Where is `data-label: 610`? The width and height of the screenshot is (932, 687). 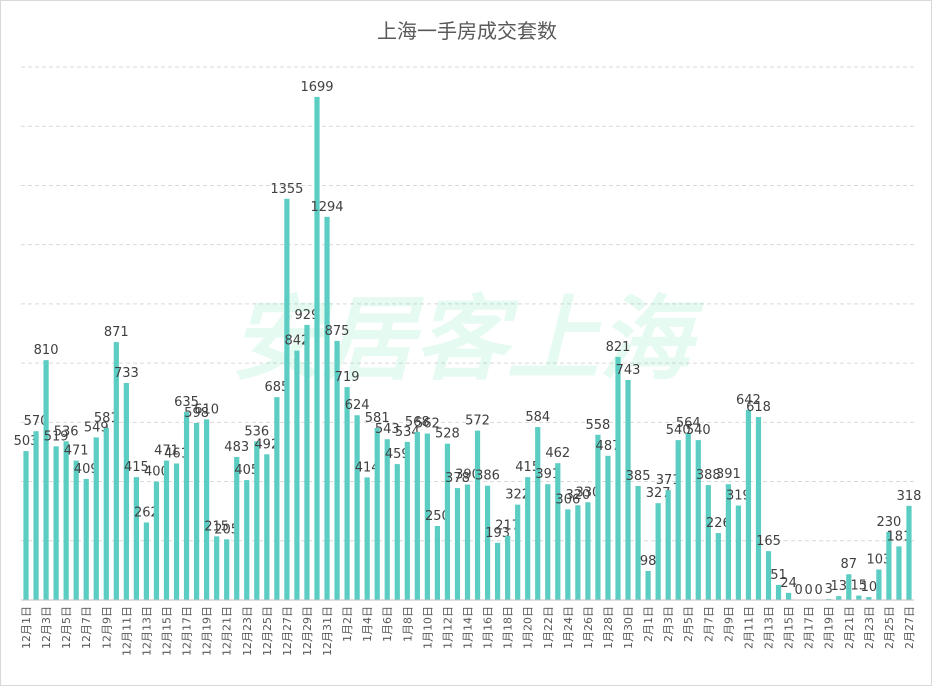 data-label: 610 is located at coordinates (206, 409).